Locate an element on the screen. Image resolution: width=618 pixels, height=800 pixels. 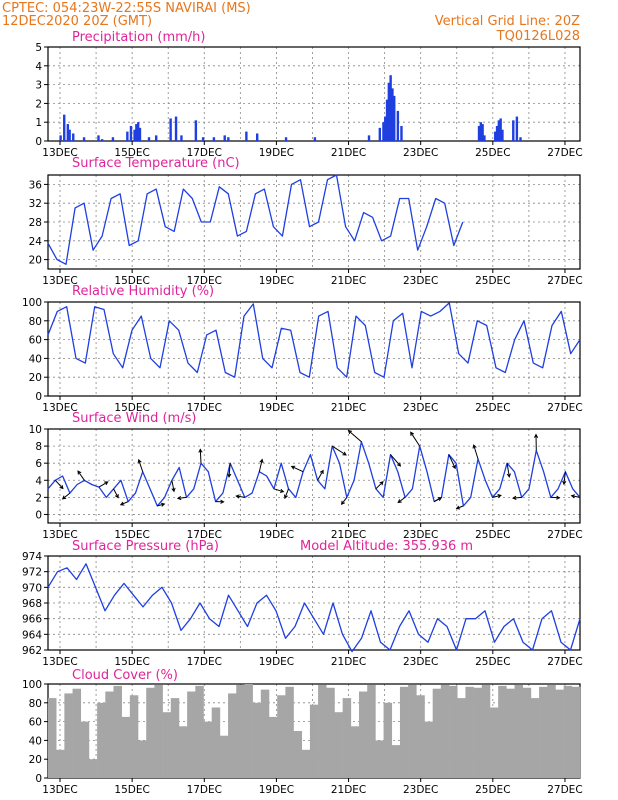
pressure-xtick-label-1: 15DEC is located at coordinates (131, 662).